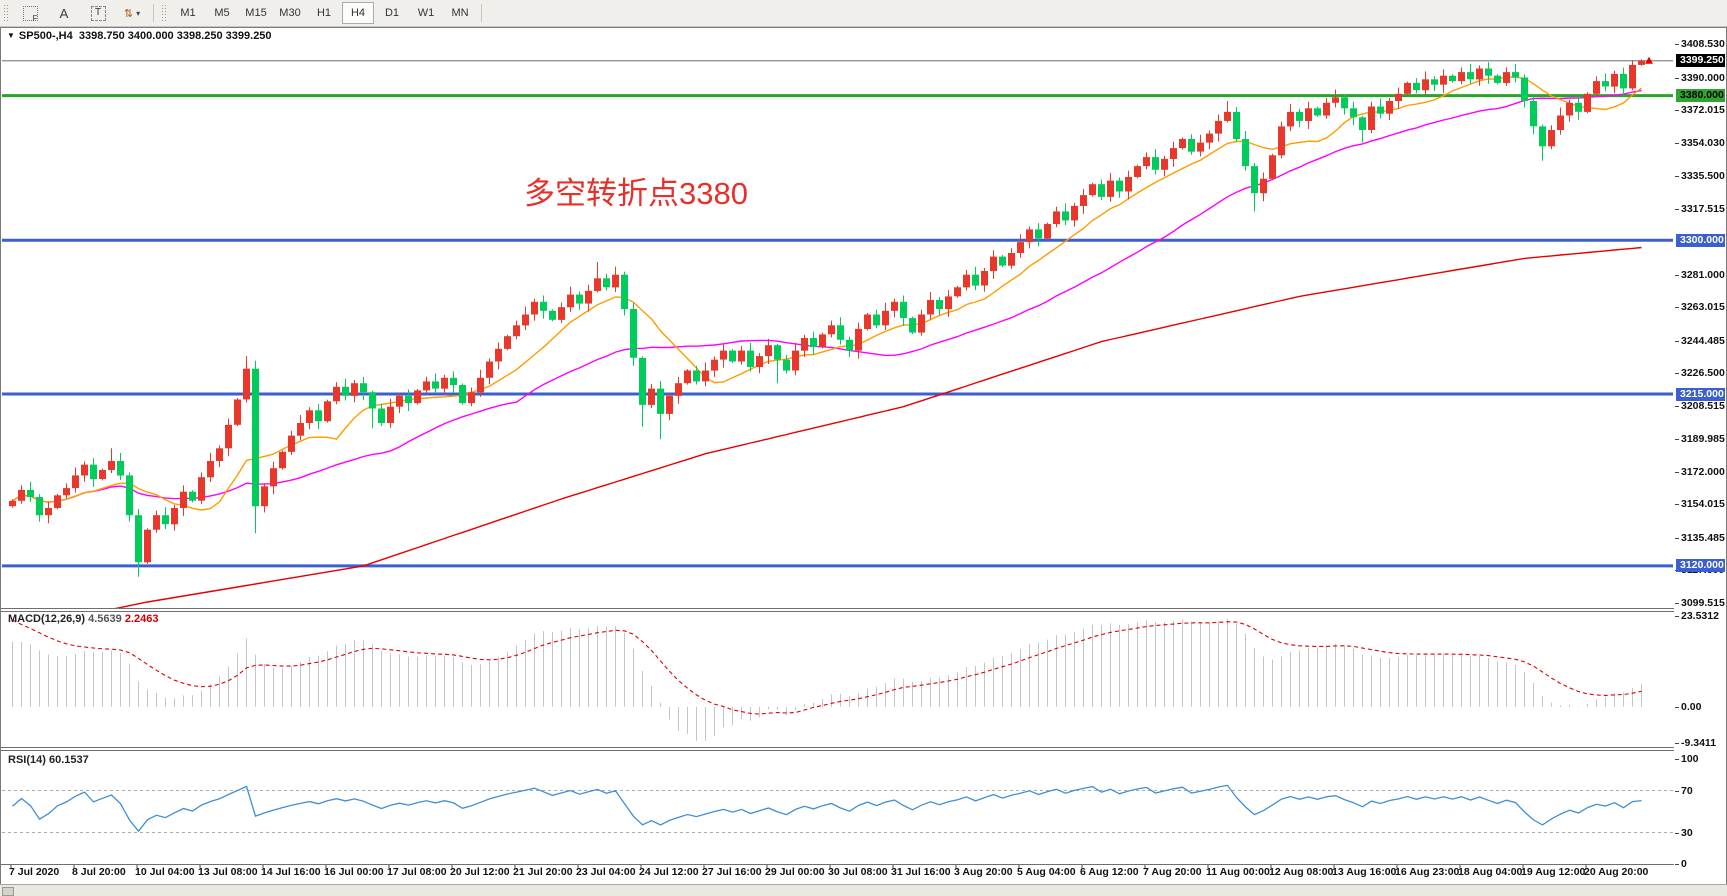 This screenshot has height=896, width=1727. Describe the element at coordinates (636, 193) in the screenshot. I see `chart-annotation-text: 多空转折点3380` at that location.